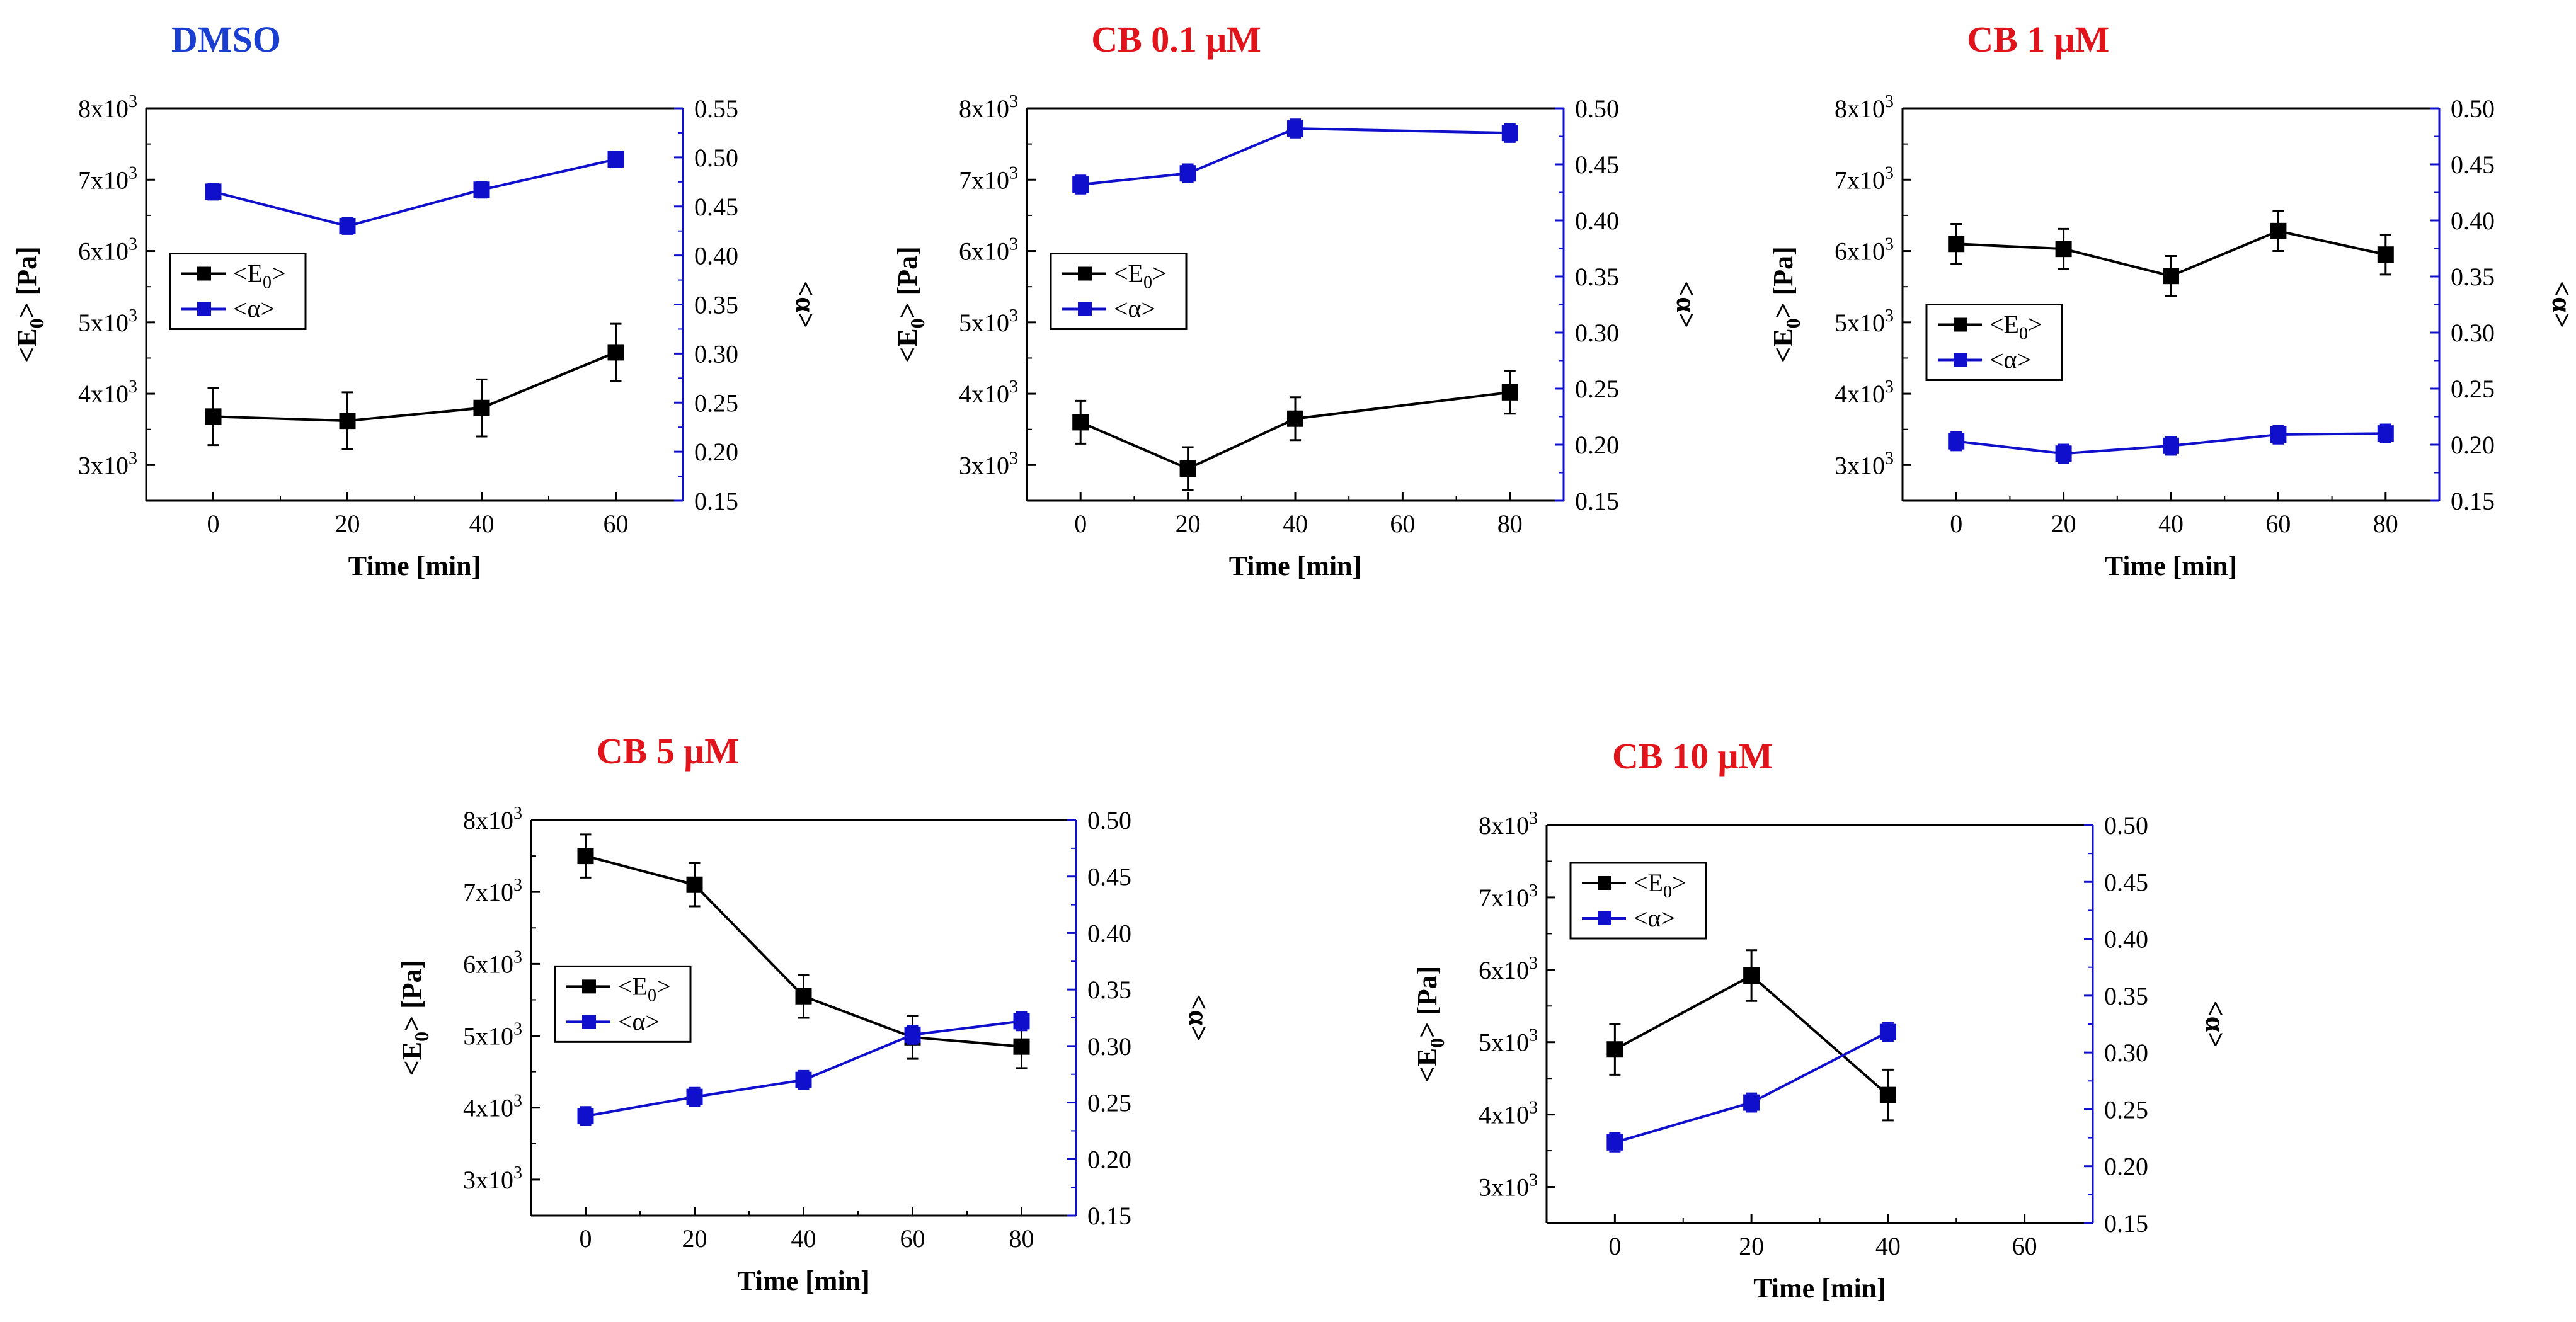 This screenshot has height=1322, width=2576. I want to click on right-y-tick-label: 0.15, so click(1109, 1216).